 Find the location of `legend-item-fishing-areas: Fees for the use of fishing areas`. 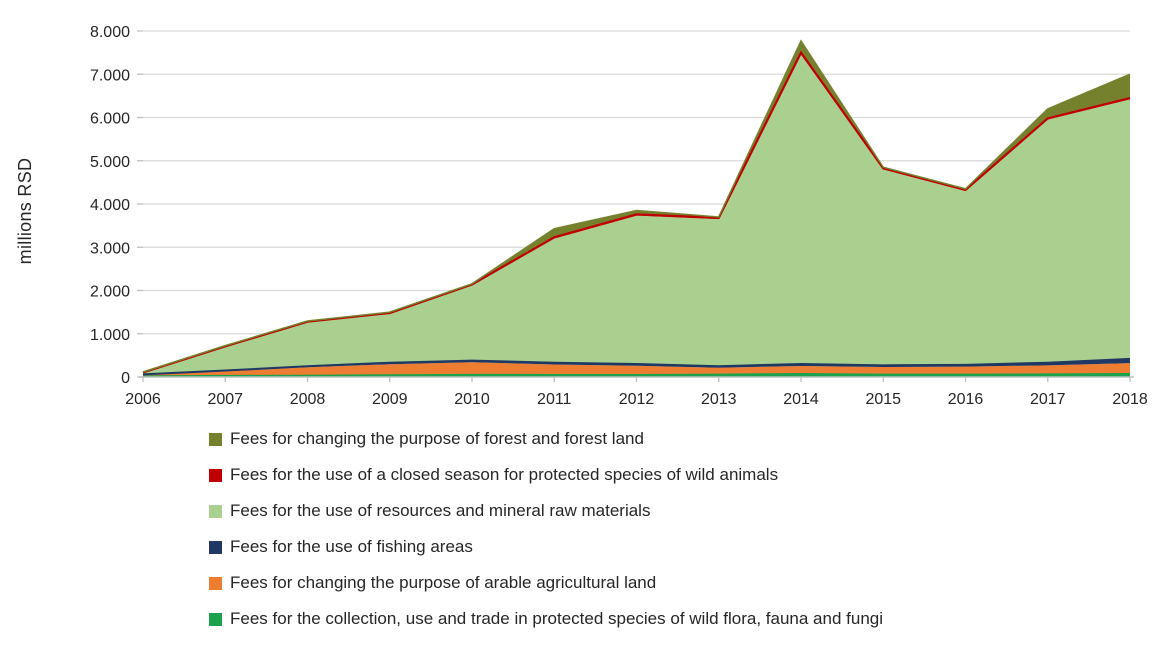

legend-item-fishing-areas: Fees for the use of fishing areas is located at coordinates (546, 547).